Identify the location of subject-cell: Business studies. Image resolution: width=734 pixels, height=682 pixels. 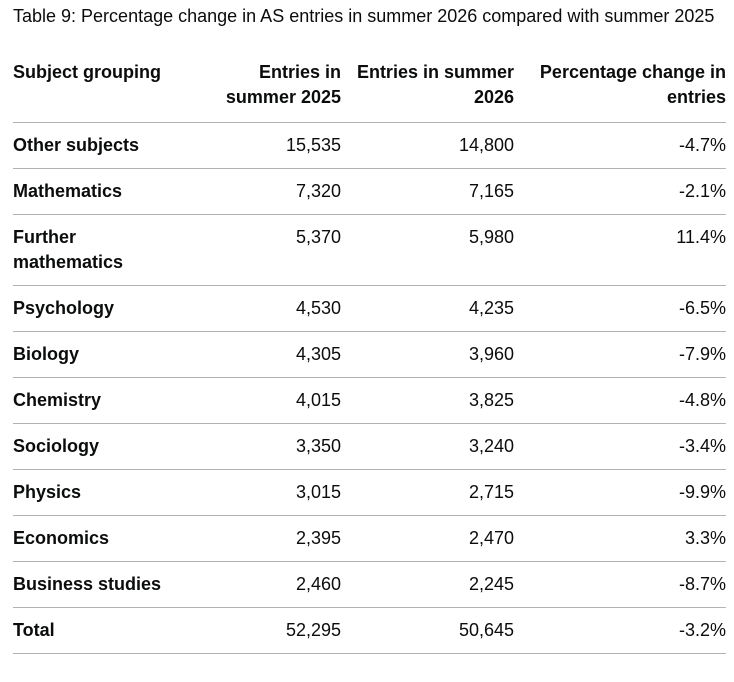
(100, 584).